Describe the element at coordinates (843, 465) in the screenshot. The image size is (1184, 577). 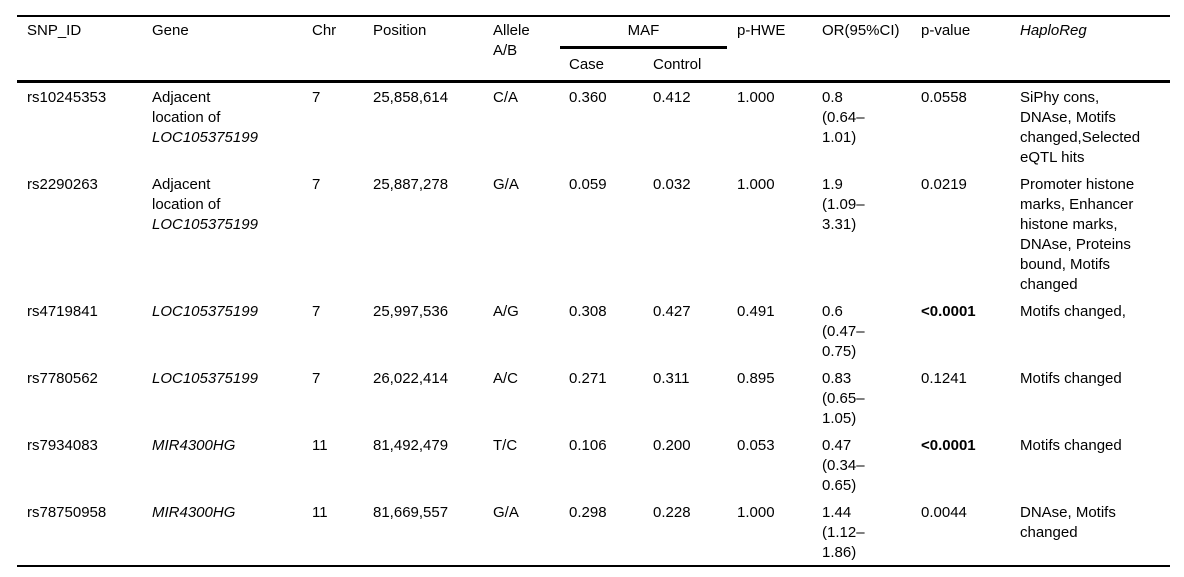
I see `or-ci-text: 0.47 (0.34–0.65)` at that location.